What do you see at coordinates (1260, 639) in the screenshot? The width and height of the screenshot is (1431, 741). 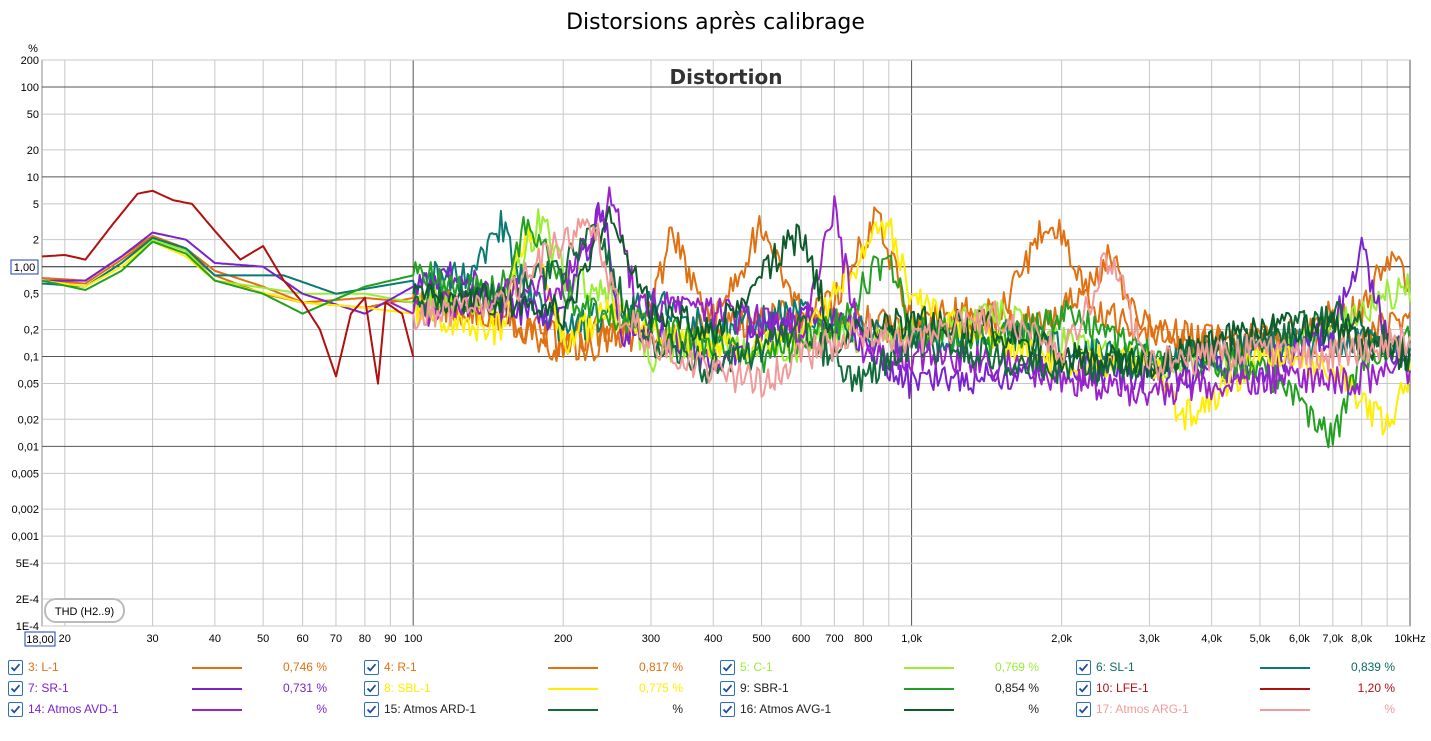 I see `x-tick-label: 5,0k` at bounding box center [1260, 639].